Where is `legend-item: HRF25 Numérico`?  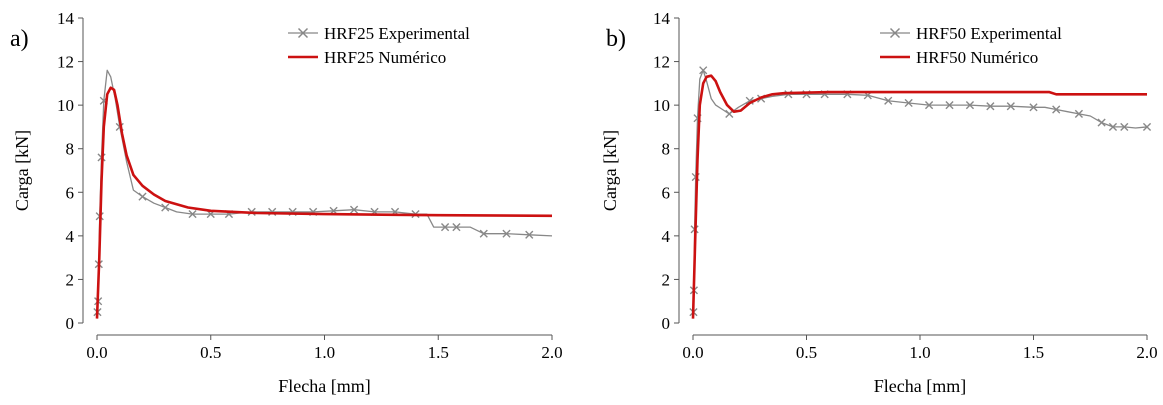 legend-item: HRF25 Numérico is located at coordinates (367, 57).